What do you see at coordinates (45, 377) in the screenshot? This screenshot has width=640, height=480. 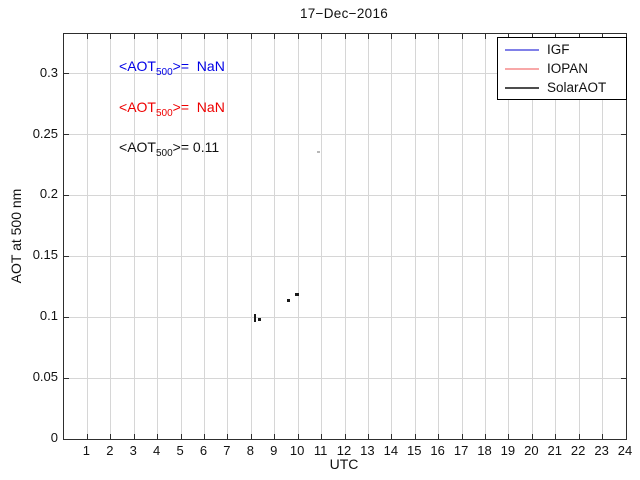 I see `y-tick-label: 0.05` at bounding box center [45, 377].